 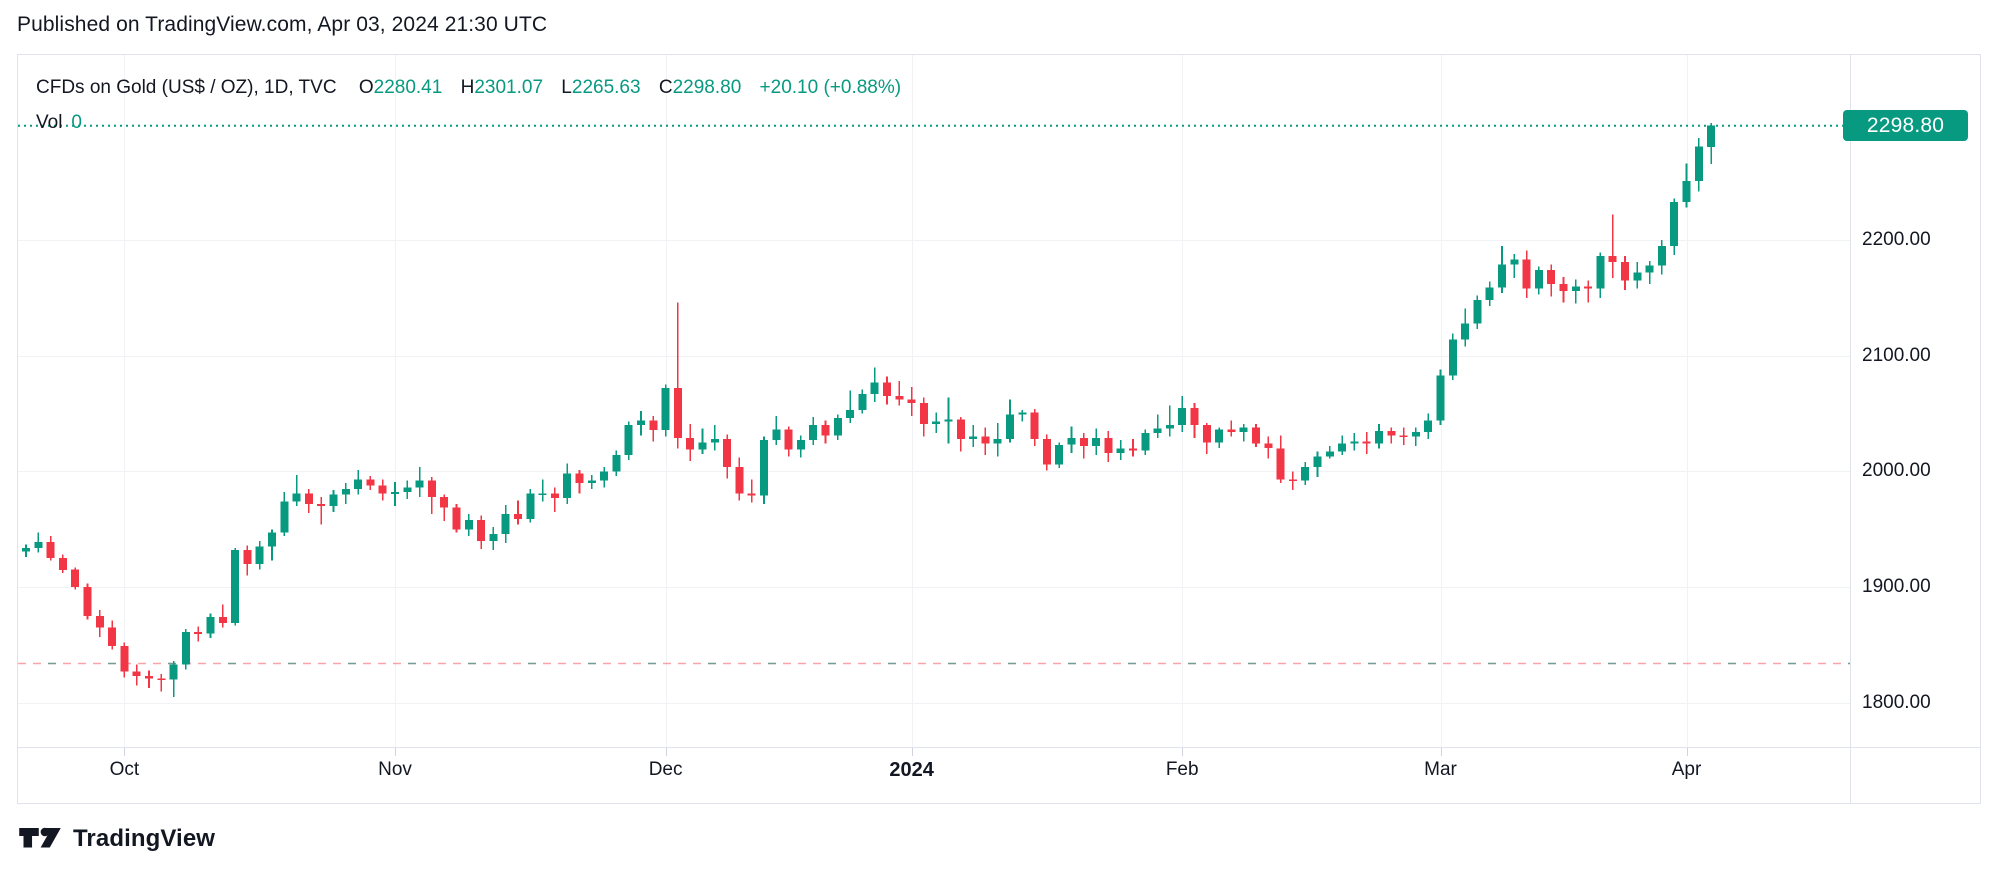 I want to click on y-axis-label: 1900.00, so click(x=1896, y=587).